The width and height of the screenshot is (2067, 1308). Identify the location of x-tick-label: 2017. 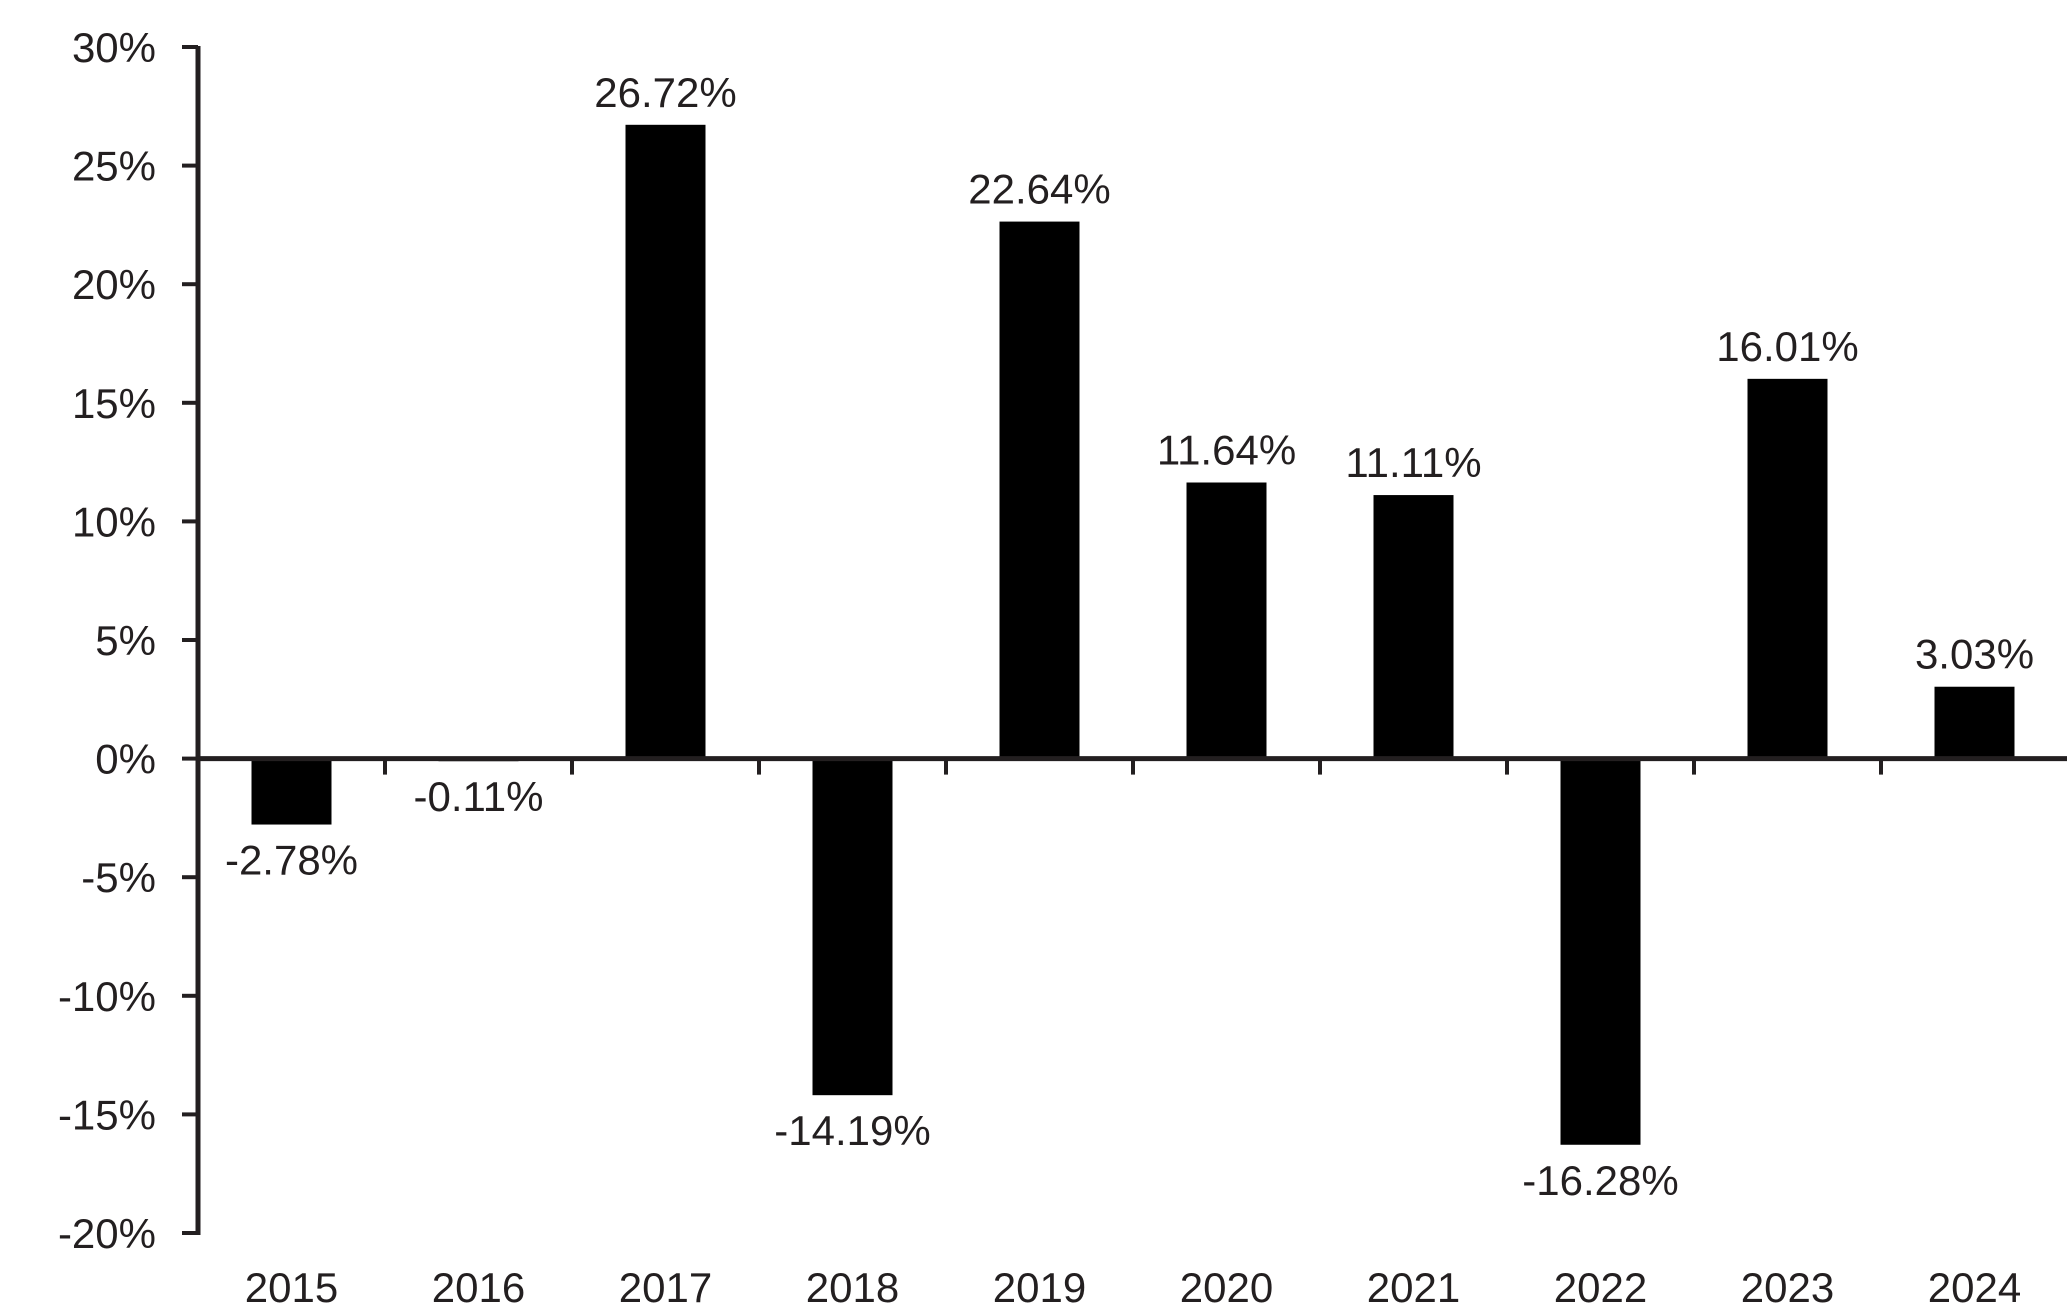
(665, 1286).